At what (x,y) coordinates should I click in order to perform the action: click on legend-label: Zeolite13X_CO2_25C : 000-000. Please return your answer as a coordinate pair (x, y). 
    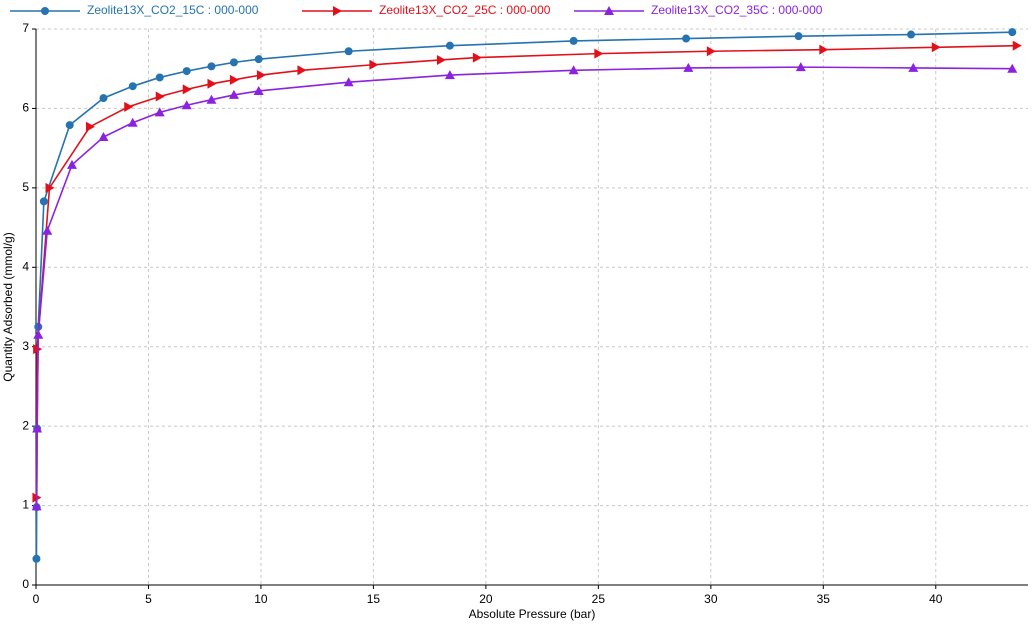
    Looking at the image, I should click on (465, 10).